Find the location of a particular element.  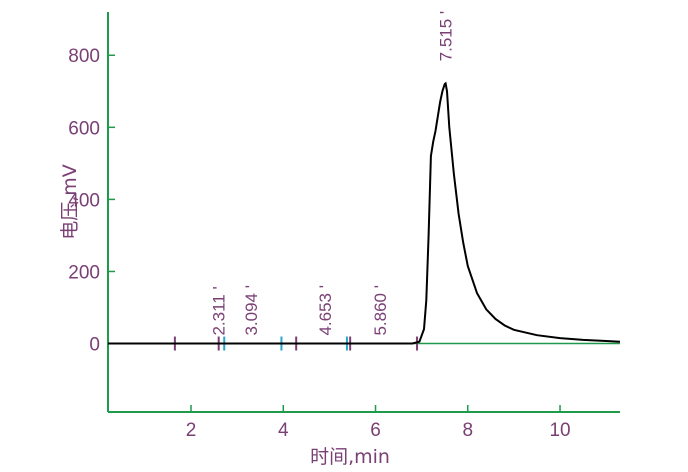

y-axis-label: 电压,mV is located at coordinates (70, 202).